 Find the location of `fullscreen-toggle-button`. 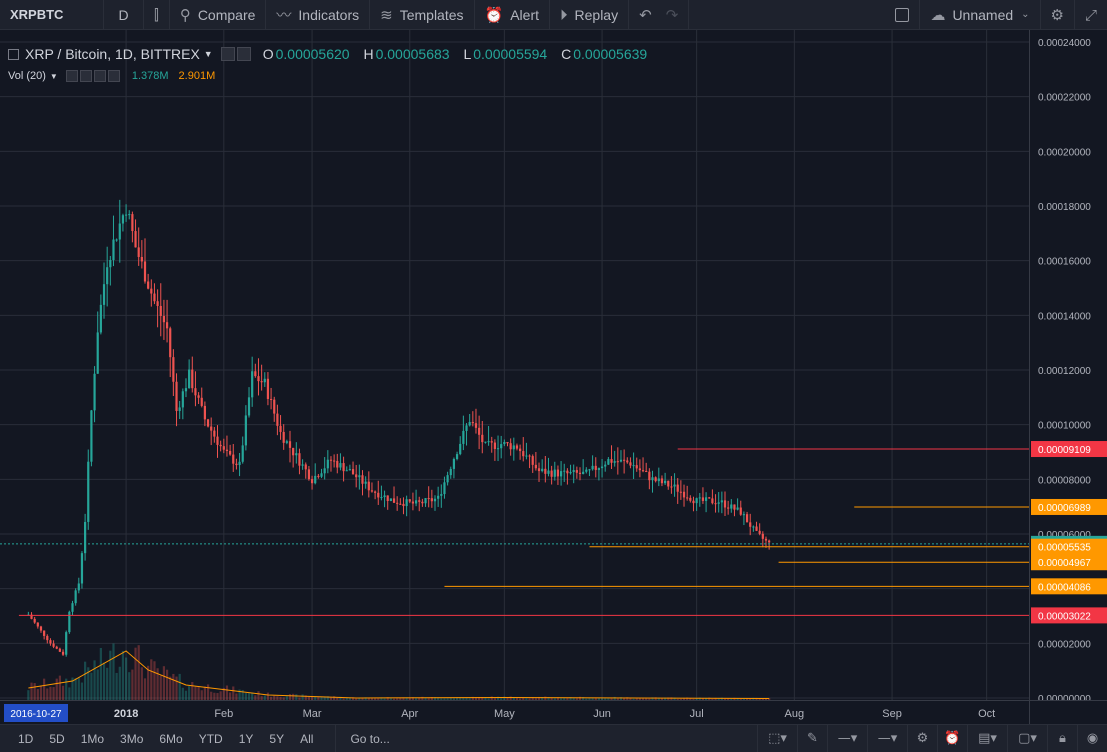

fullscreen-toggle-button is located at coordinates (903, 15).